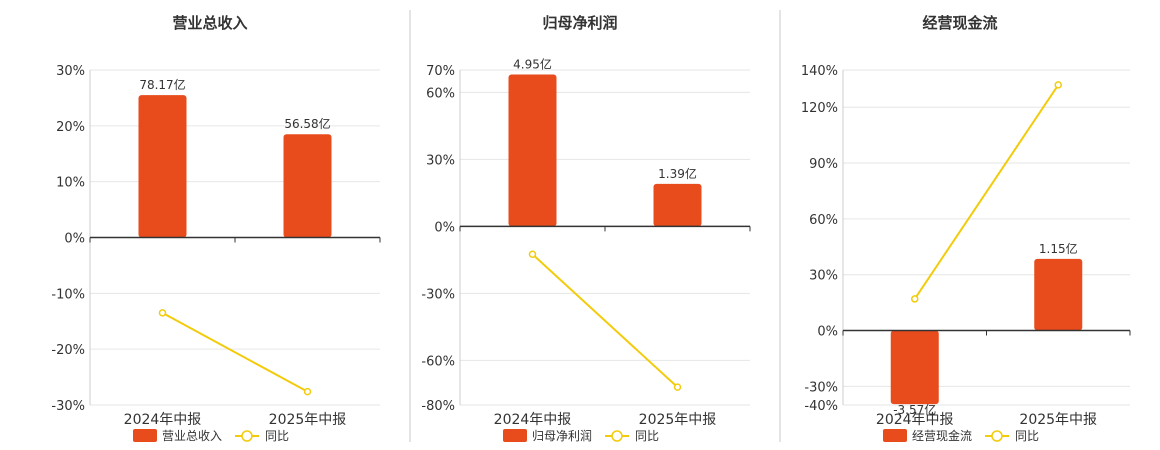 This screenshot has height=450, width=1160. I want to click on chart-title: 归母净利润, so click(579, 23).